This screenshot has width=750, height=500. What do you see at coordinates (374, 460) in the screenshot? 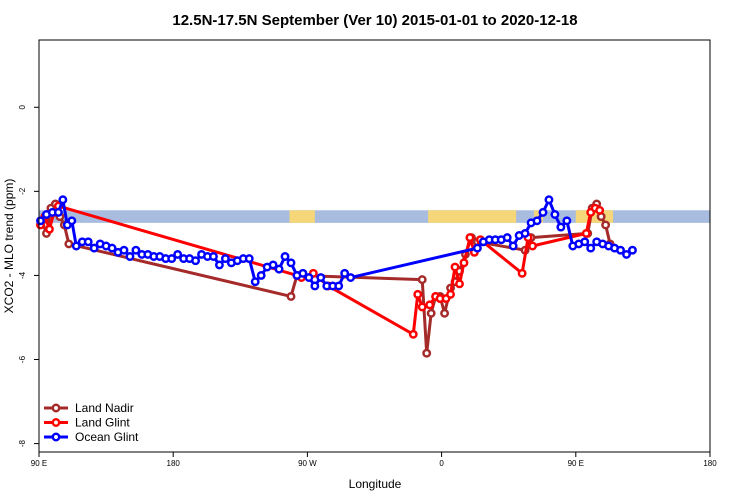
I see `x-axis: 90 E 180 90 W 0 90 E 180` at bounding box center [374, 460].